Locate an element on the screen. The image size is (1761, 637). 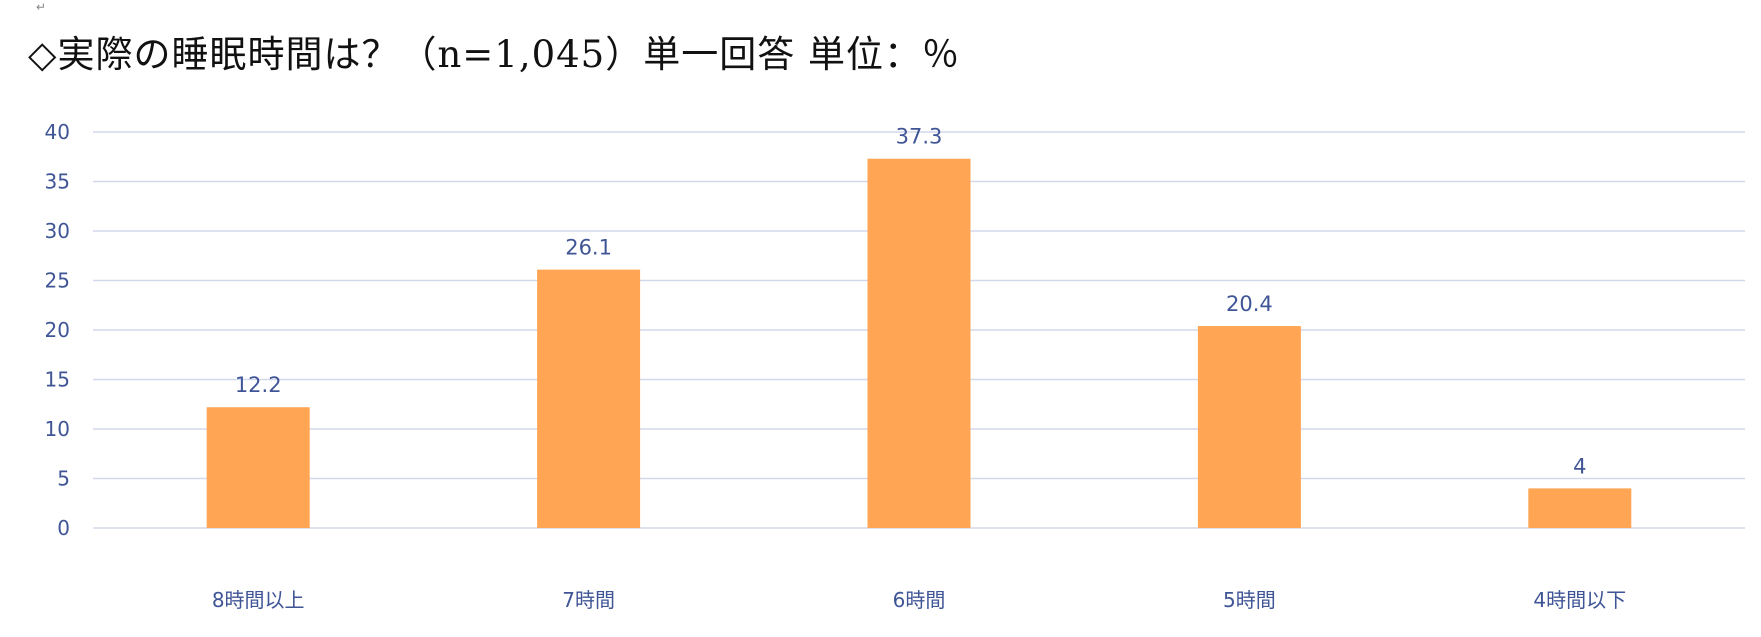
y-tick-label: 5 is located at coordinates (63, 479).